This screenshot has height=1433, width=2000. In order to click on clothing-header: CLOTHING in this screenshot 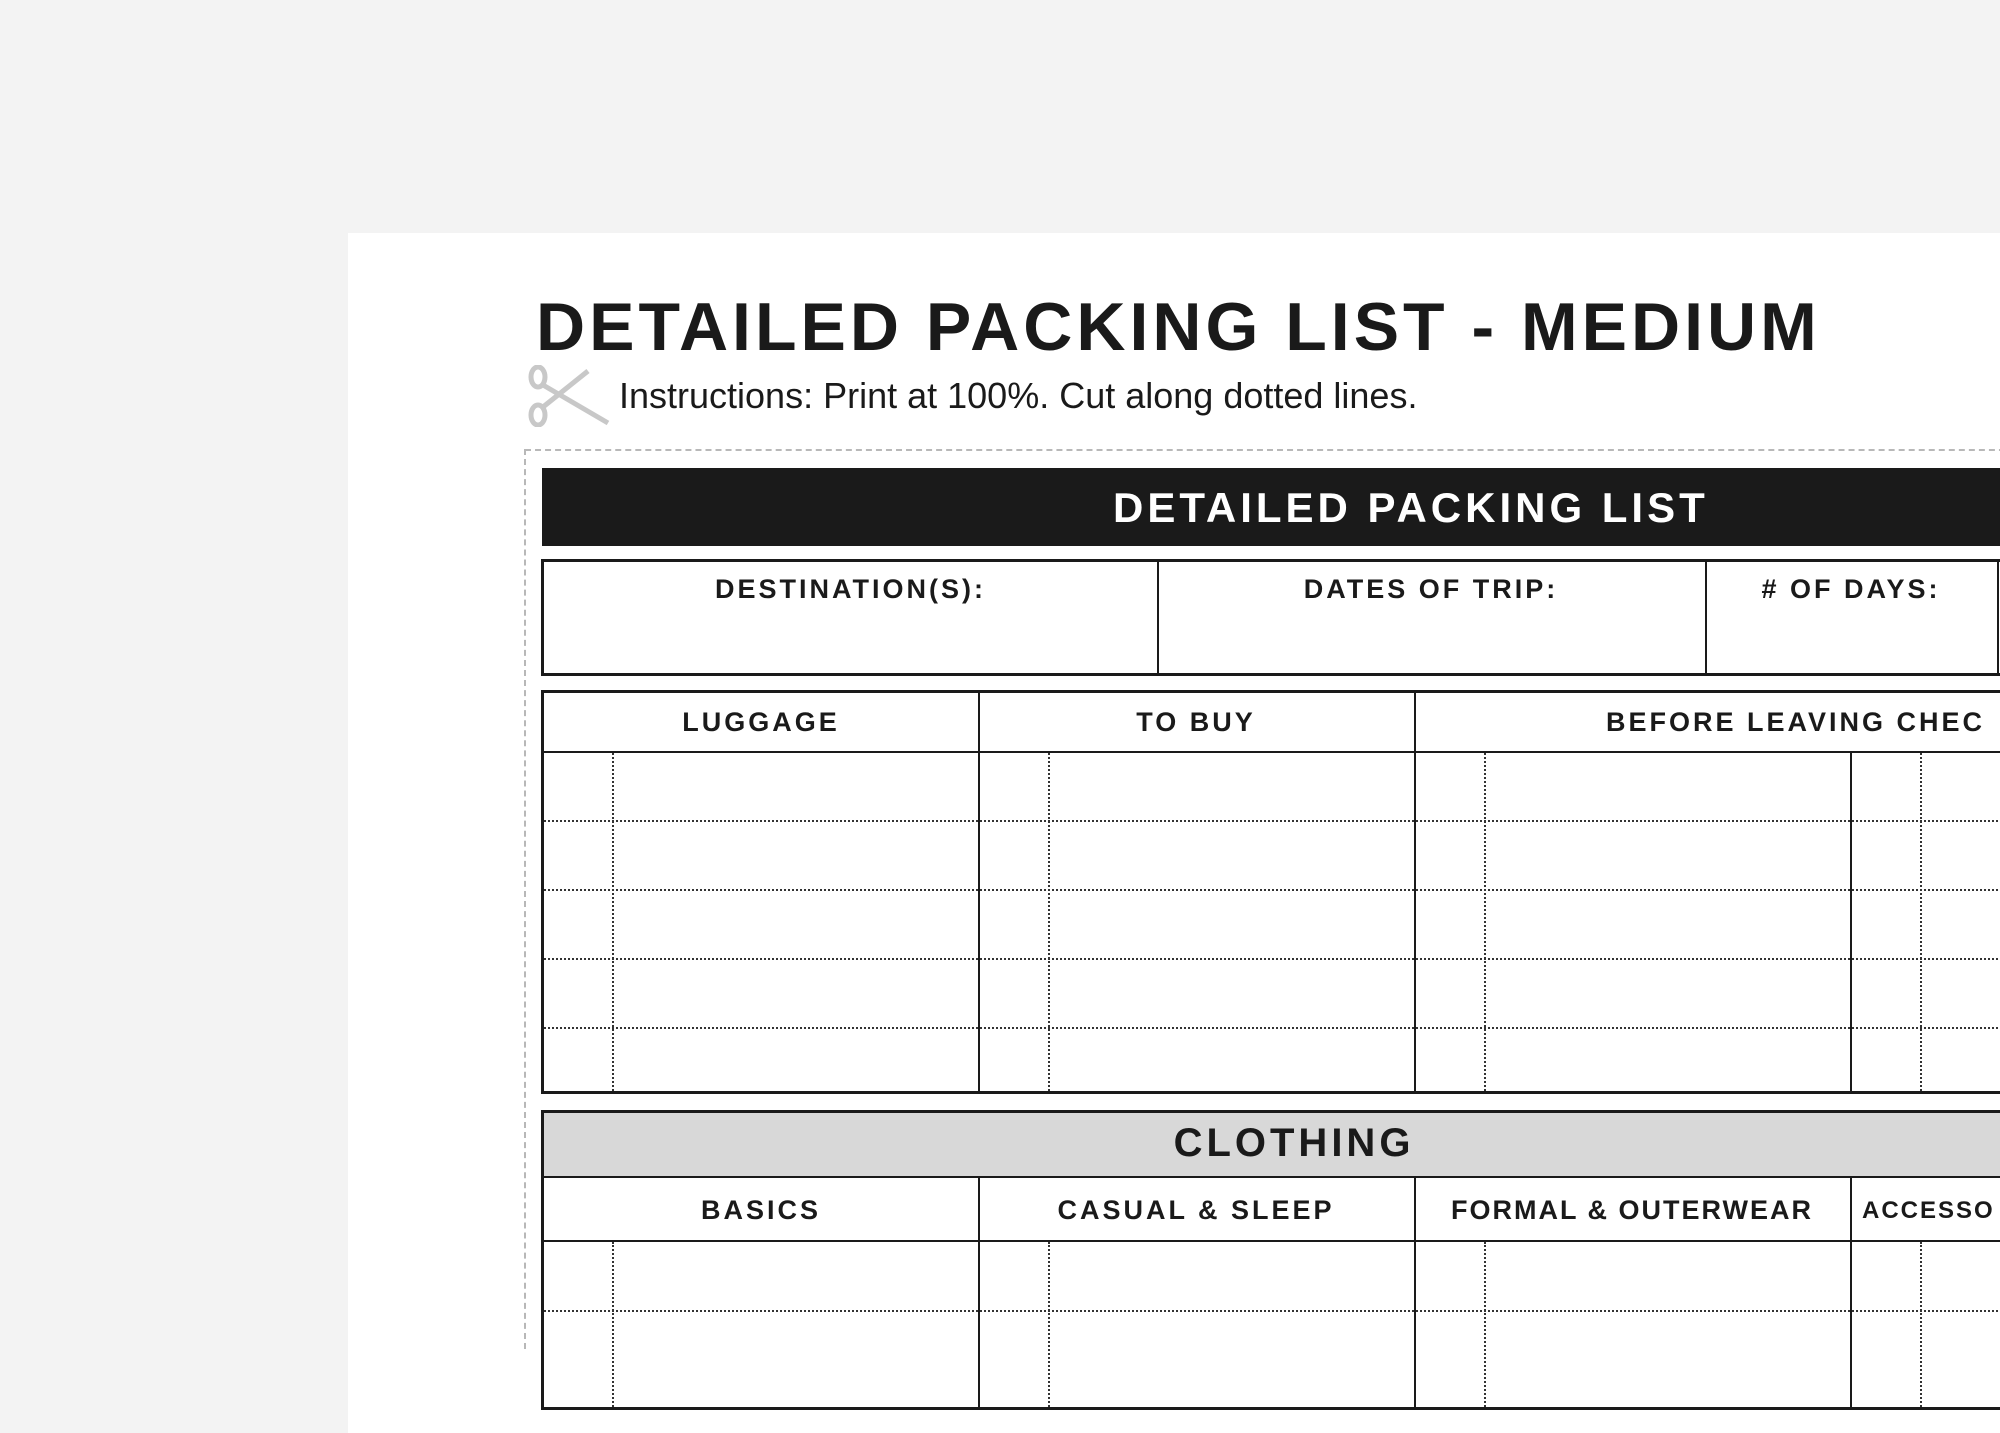, I will do `click(1294, 1143)`.